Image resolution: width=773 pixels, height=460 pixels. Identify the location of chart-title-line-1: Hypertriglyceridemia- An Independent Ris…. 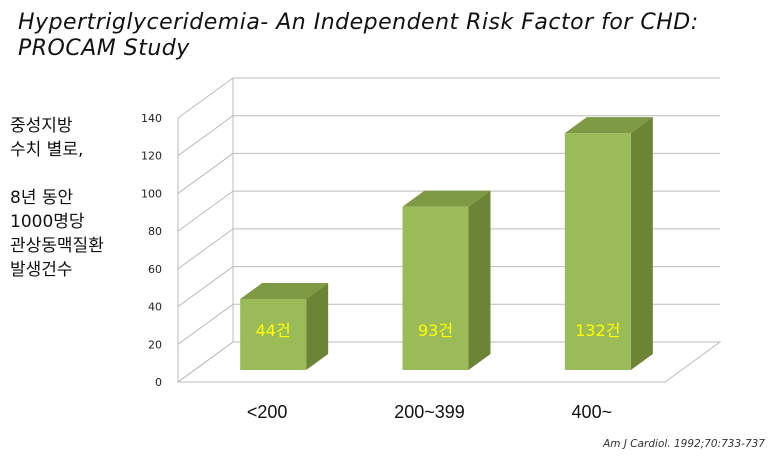
(358, 22).